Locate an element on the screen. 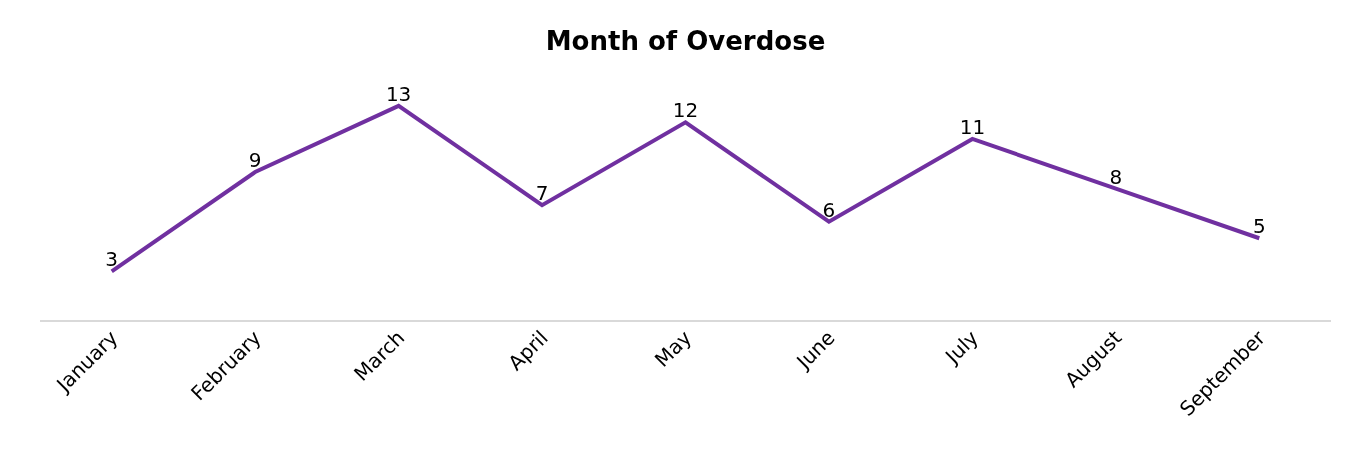  data-label: 11 is located at coordinates (972, 126).